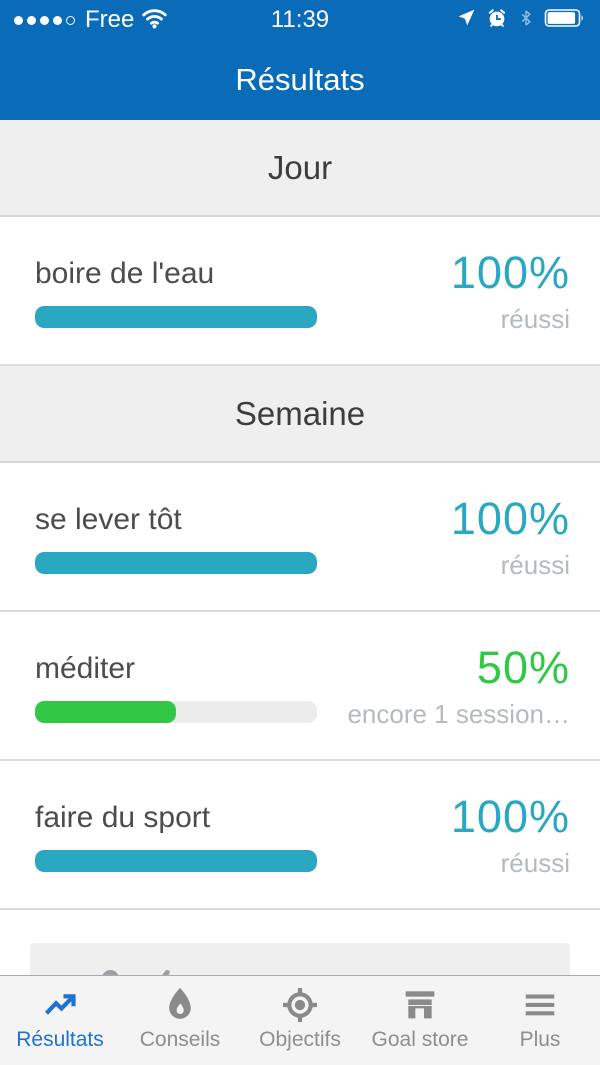 Image resolution: width=600 pixels, height=1065 pixels. I want to click on tab-label: Conseils, so click(180, 1039).